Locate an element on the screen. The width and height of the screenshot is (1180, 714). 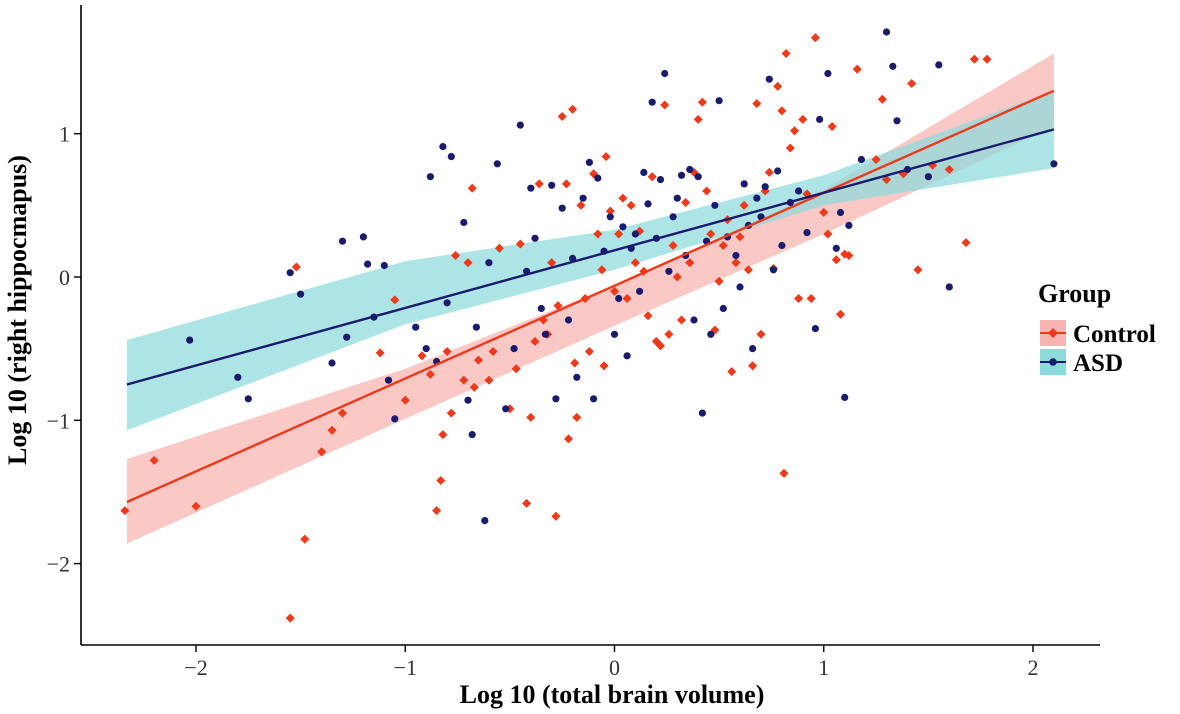
y-tick-label: −1 is located at coordinates (58, 420).